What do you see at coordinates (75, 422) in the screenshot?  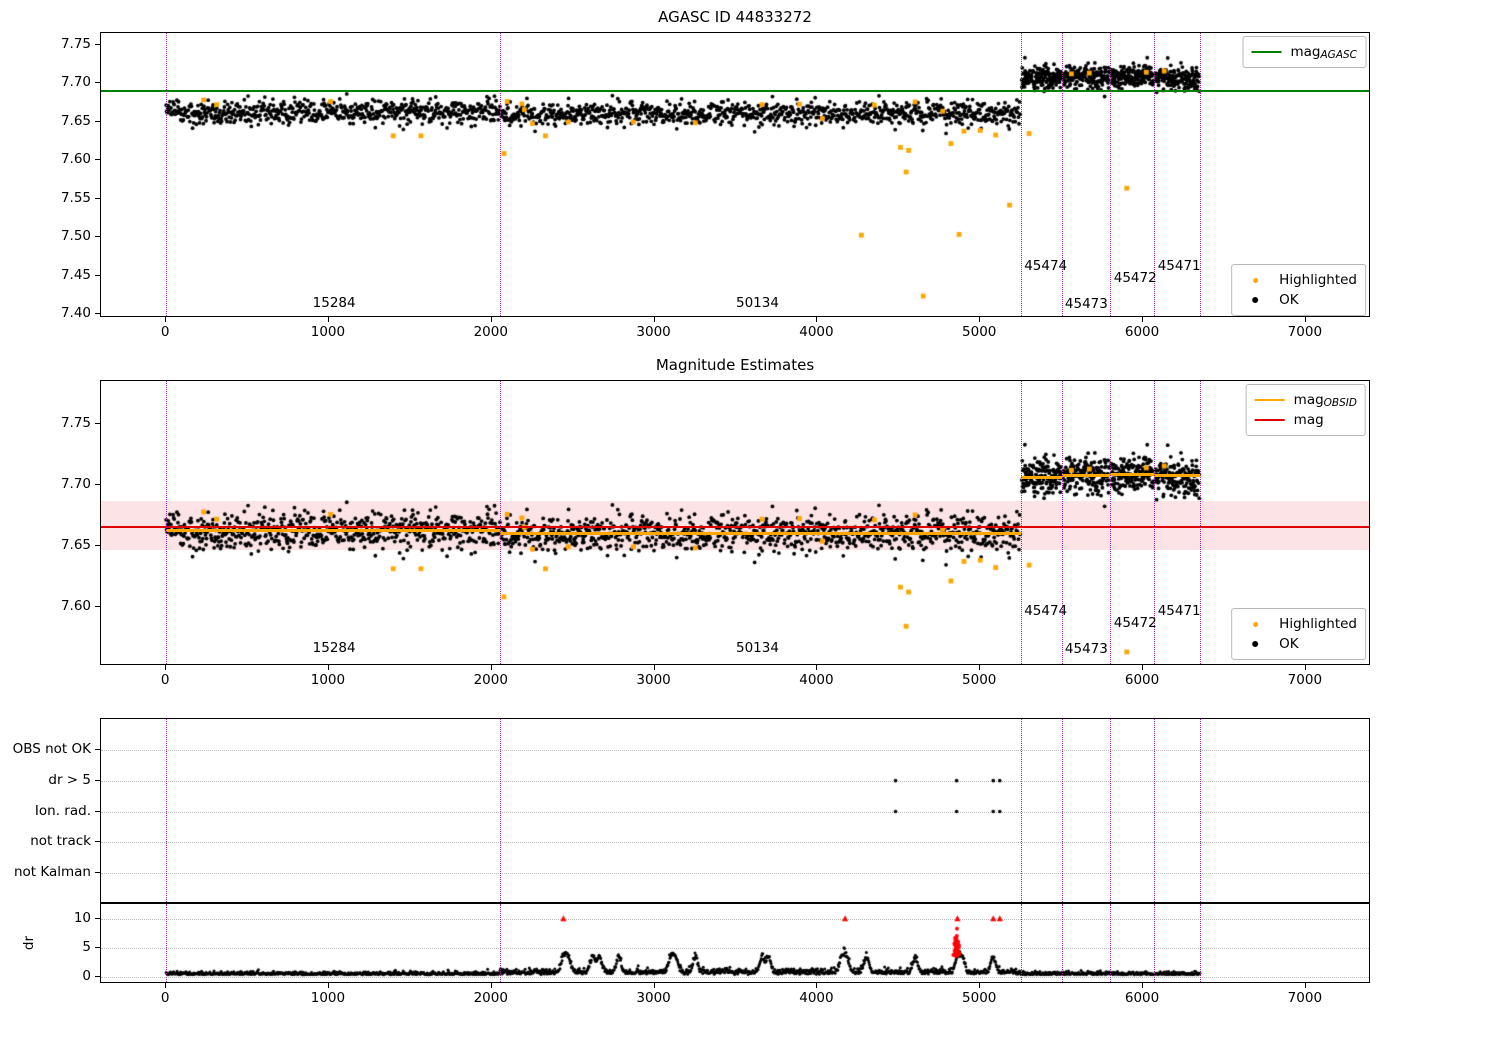 I see `y-tick-label: 7.75` at bounding box center [75, 422].